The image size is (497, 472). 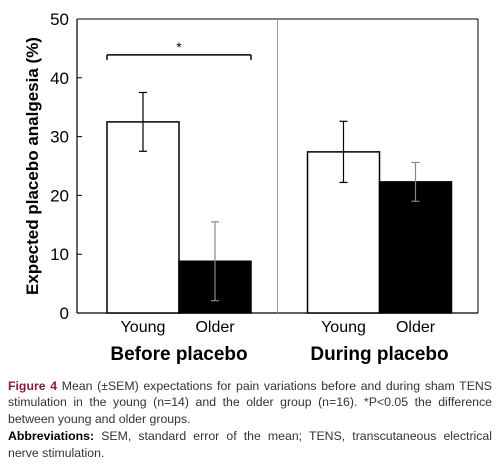 I want to click on significance-star: *, so click(x=179, y=47).